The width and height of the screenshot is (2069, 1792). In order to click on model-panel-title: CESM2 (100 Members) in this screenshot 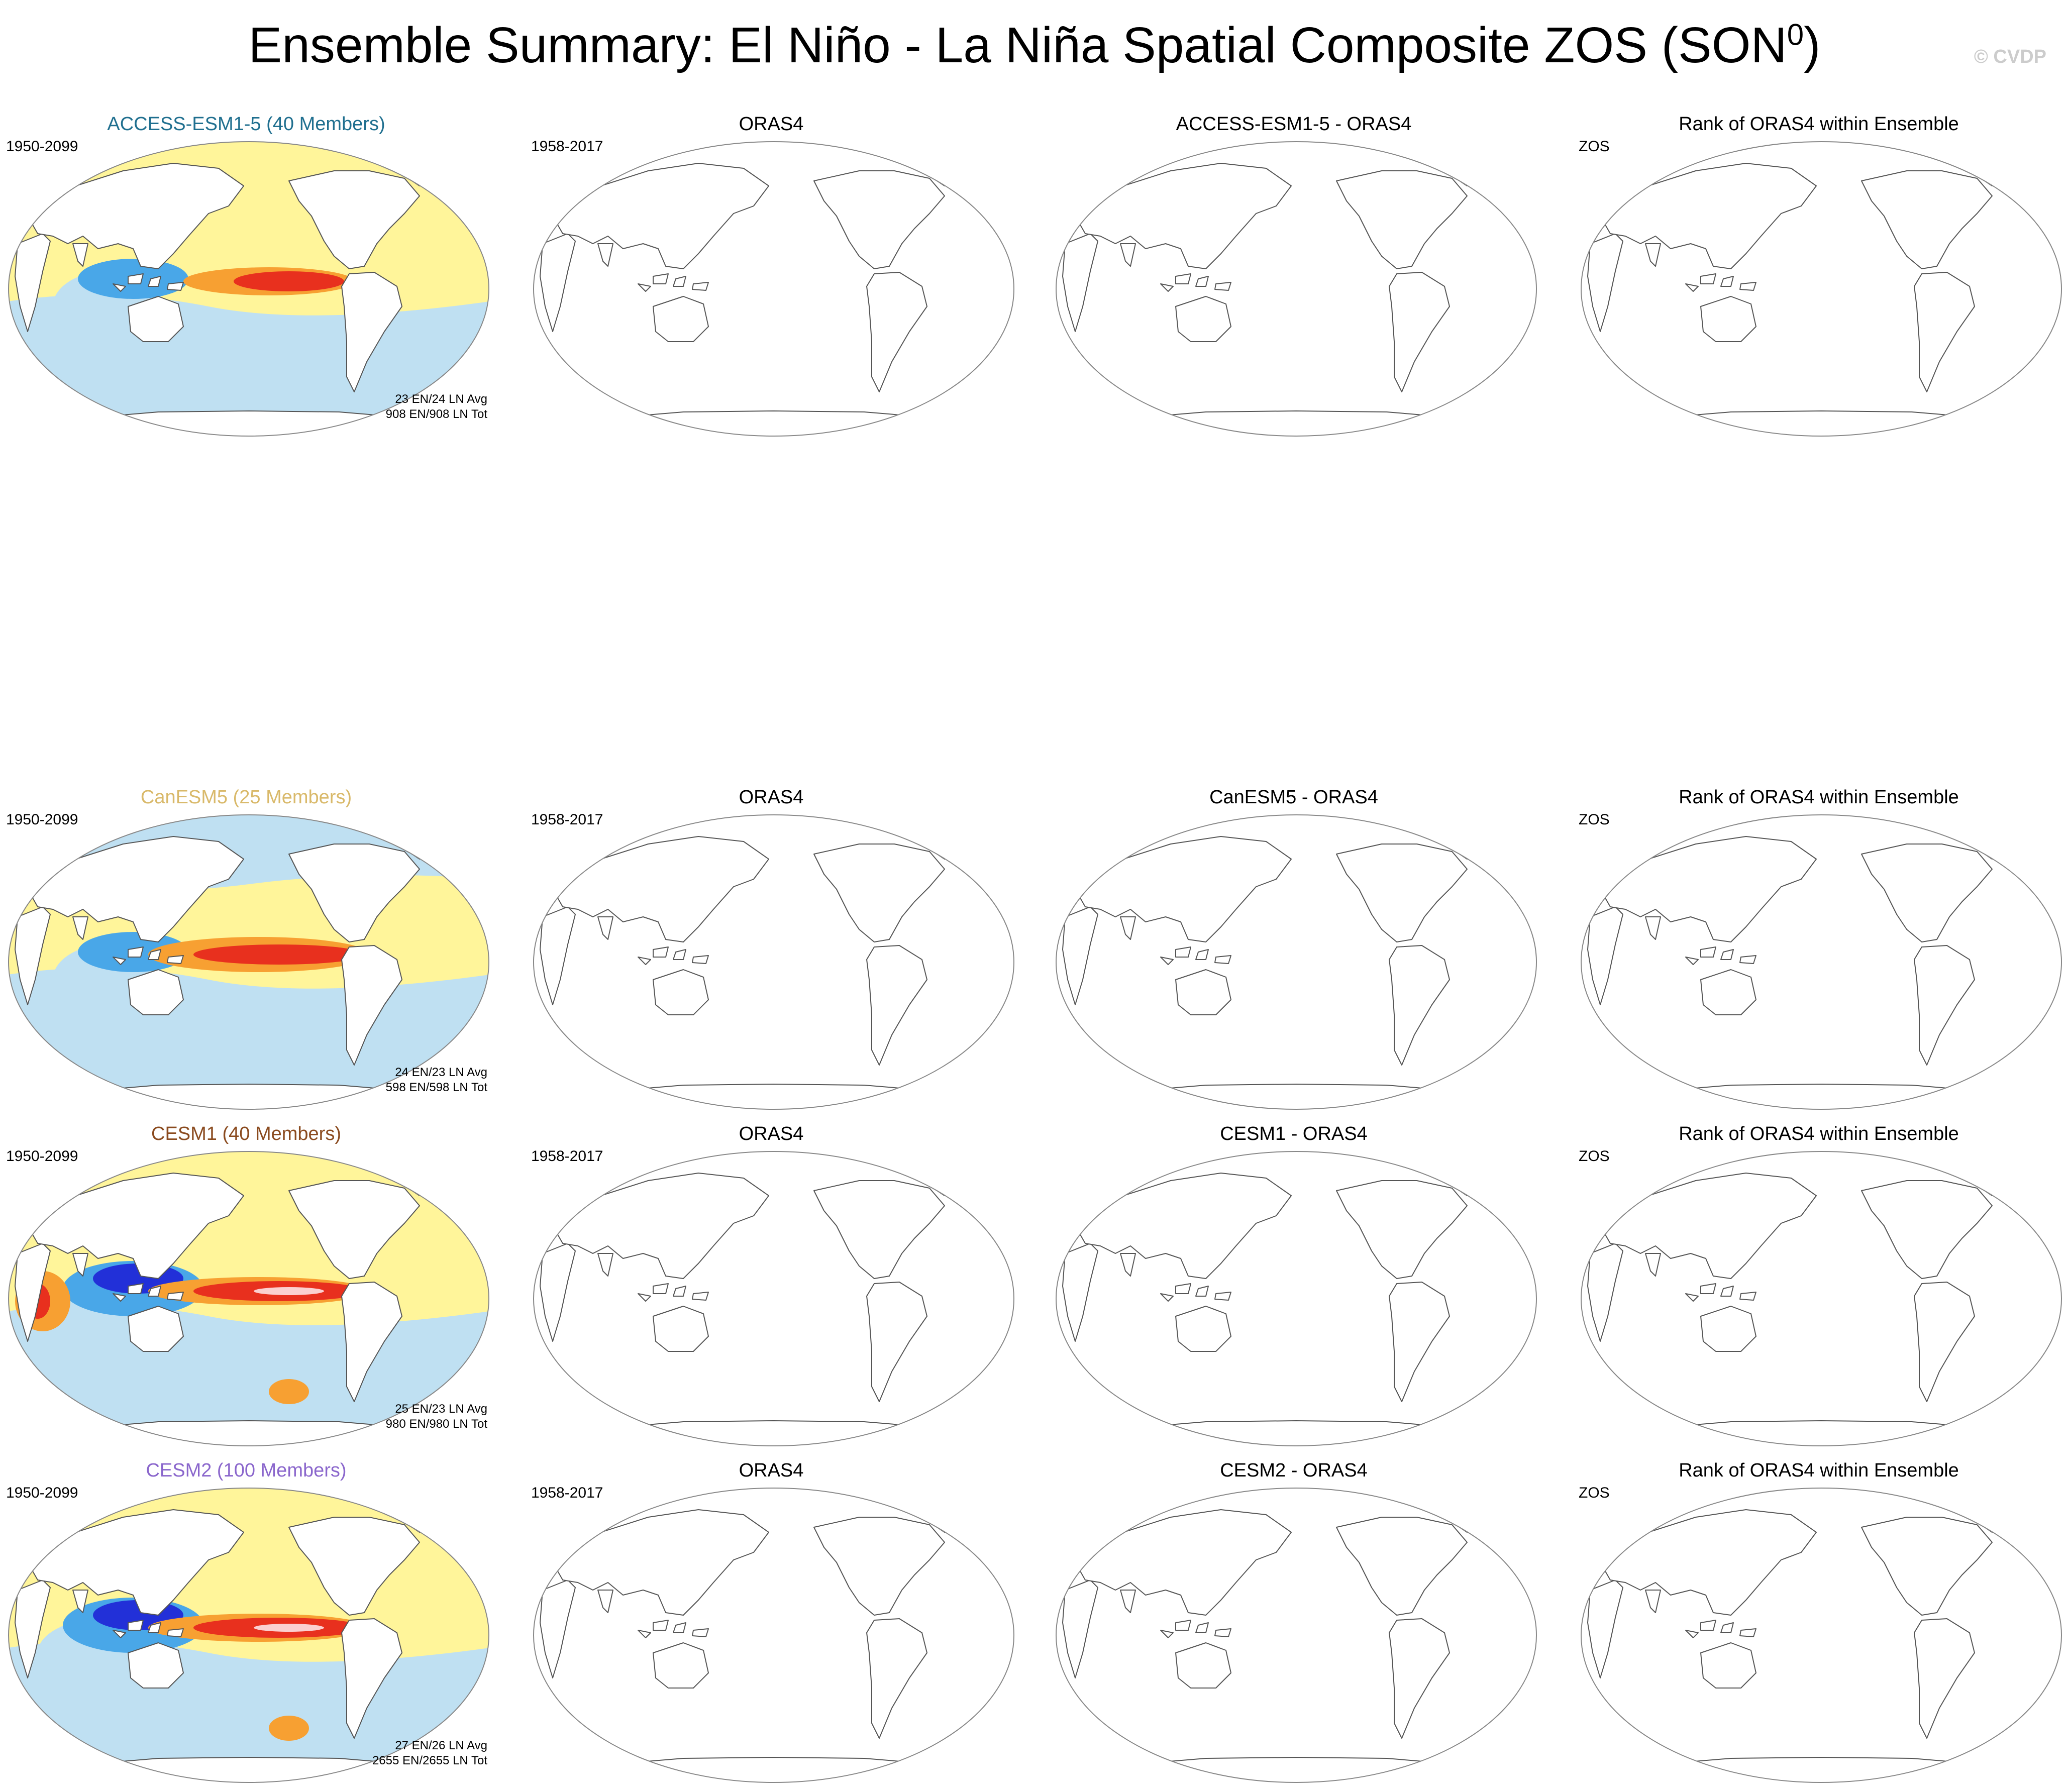, I will do `click(246, 1470)`.